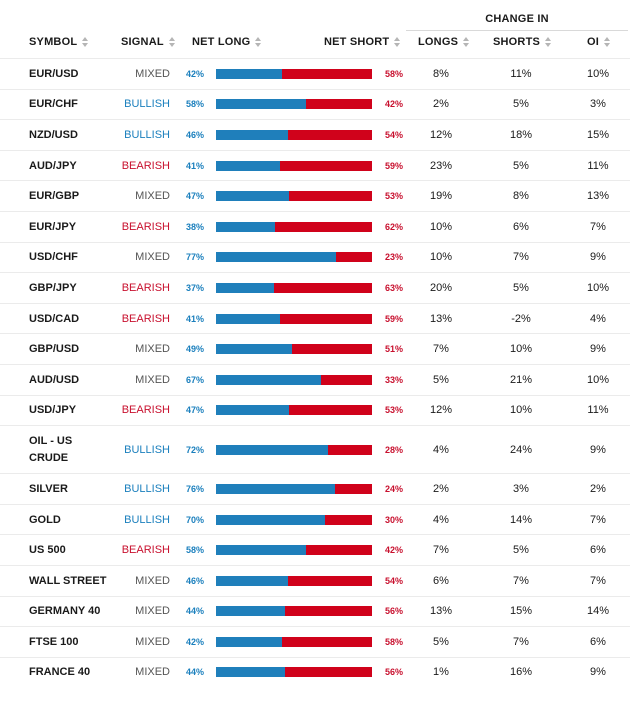 The image size is (630, 702). Describe the element at coordinates (315, 104) in the screenshot. I see `table-row: EUR/CHF BULLISH 58% 42% 2% 5% 3%` at that location.